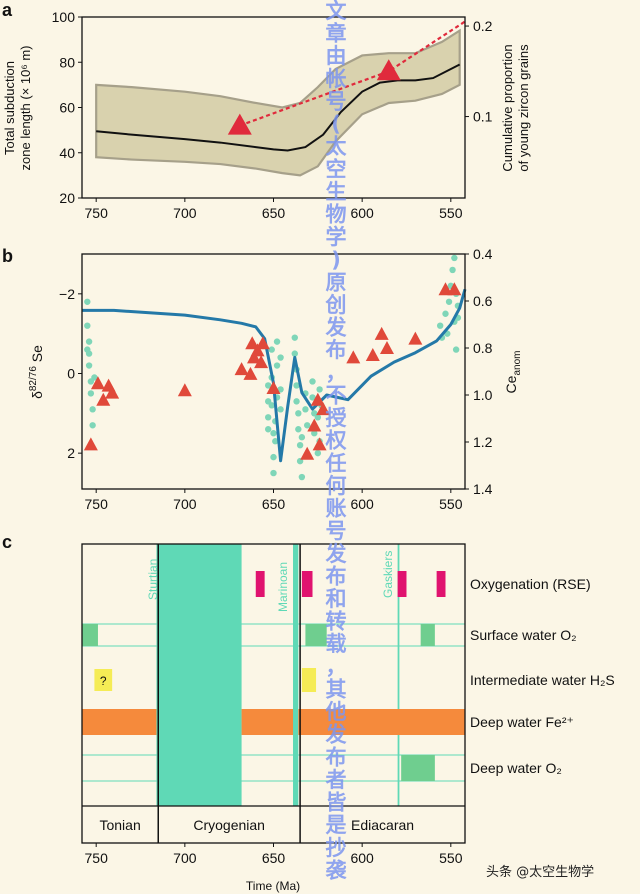  Describe the element at coordinates (336, 56) in the screenshot. I see `watermark-char: 由` at that location.